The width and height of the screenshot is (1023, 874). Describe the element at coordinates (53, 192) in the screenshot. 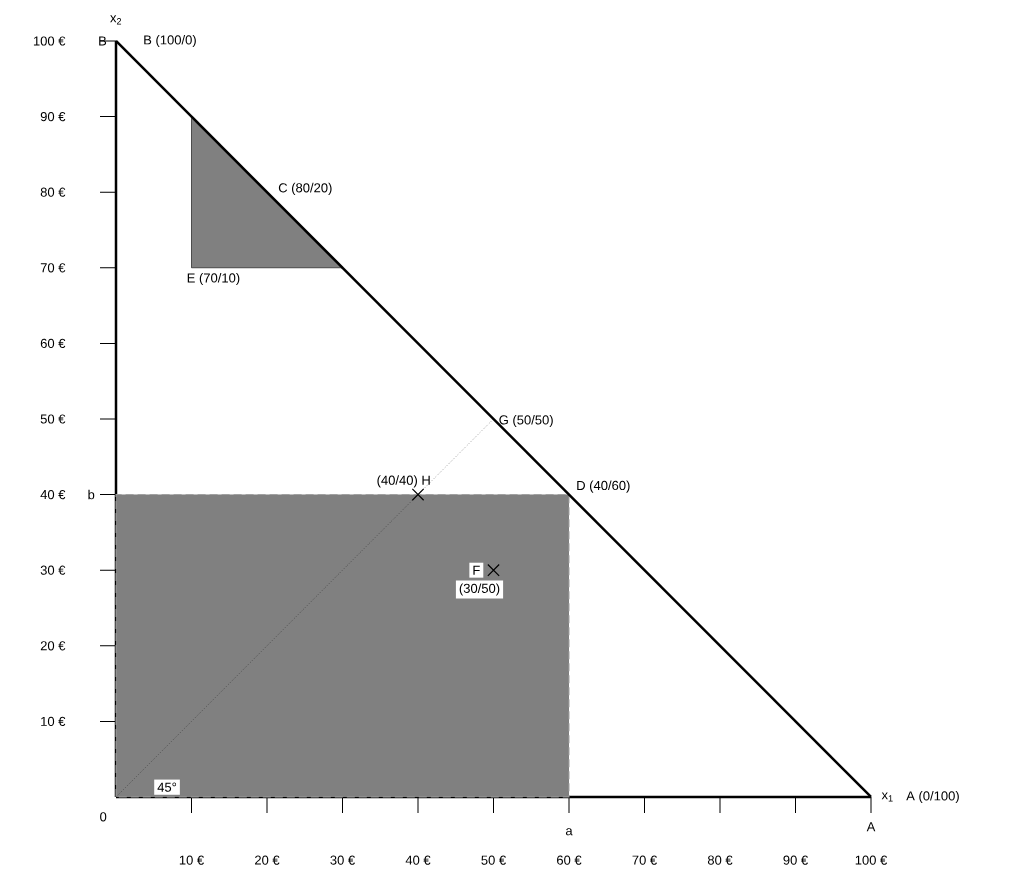

I see `y-tick-label: 80 €` at that location.